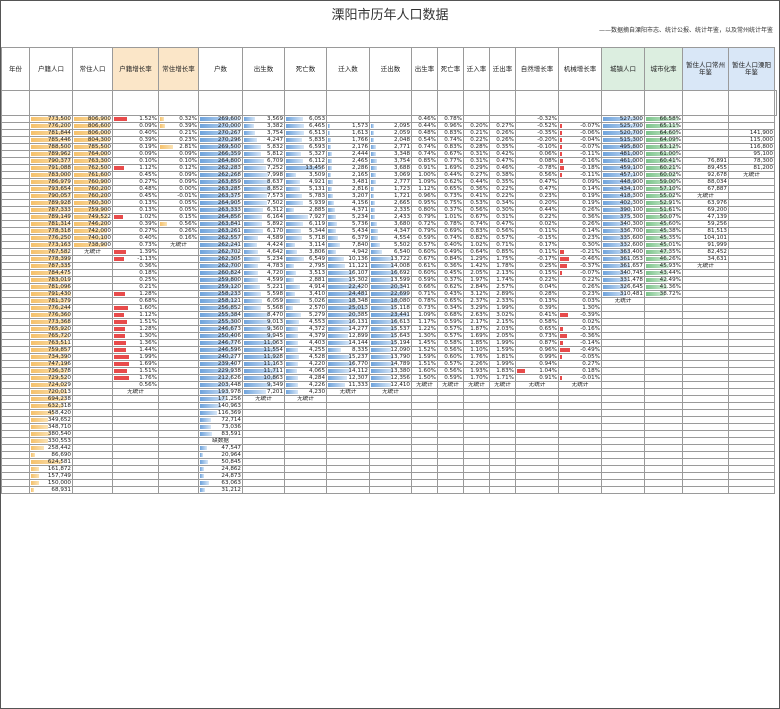 The height and width of the screenshot is (709, 780). What do you see at coordinates (274, 287) in the screenshot?
I see `cell-value: 5,221` at bounding box center [274, 287].